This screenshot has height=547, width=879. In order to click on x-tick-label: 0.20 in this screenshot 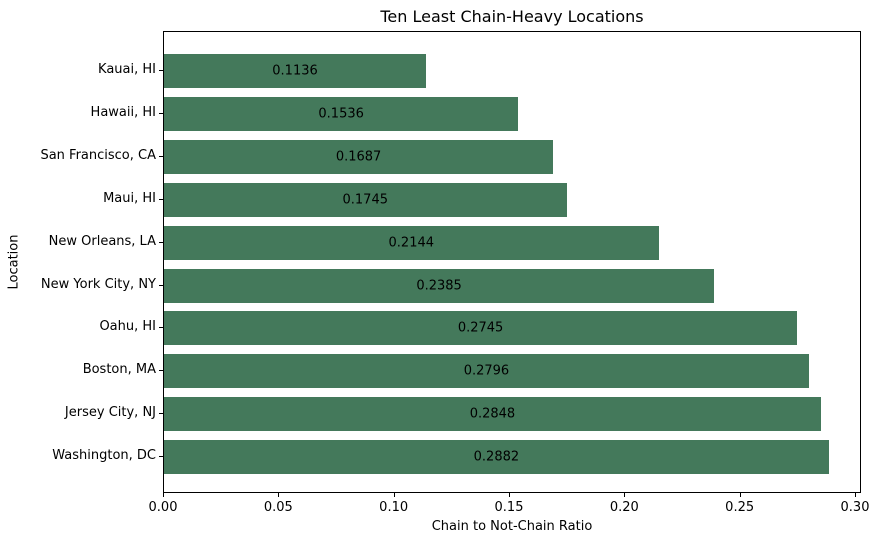, I will do `click(624, 507)`.